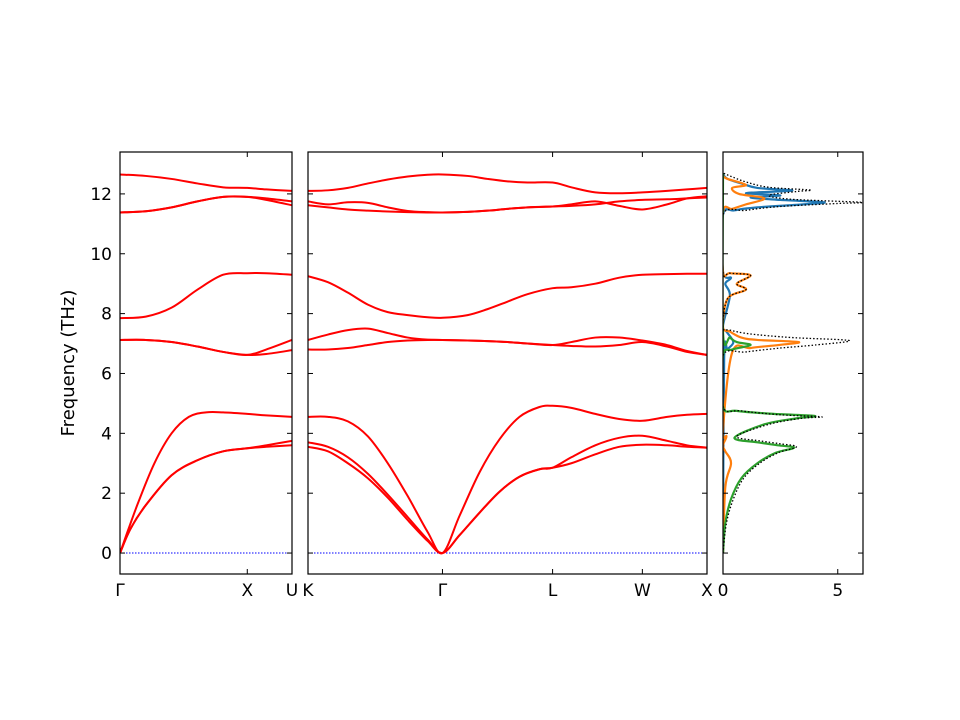 This screenshot has width=960, height=720. What do you see at coordinates (106, 315) in the screenshot?
I see `y-tick-label: 8` at bounding box center [106, 315].